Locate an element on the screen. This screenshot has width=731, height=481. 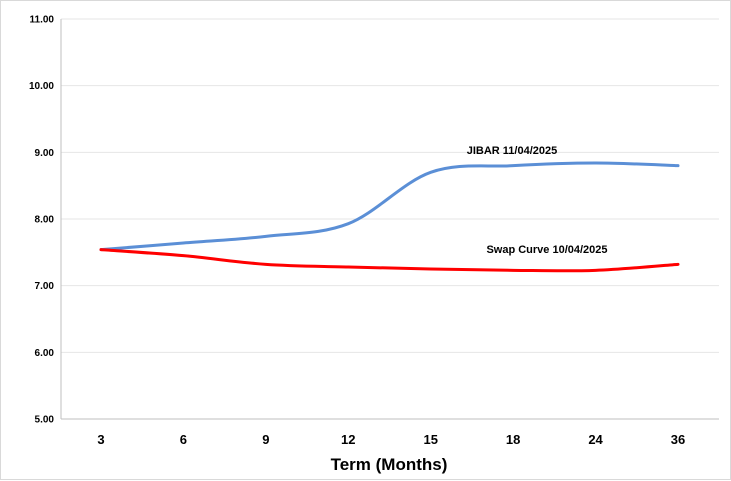
x-axis-label: Term (Months) is located at coordinates (389, 464).